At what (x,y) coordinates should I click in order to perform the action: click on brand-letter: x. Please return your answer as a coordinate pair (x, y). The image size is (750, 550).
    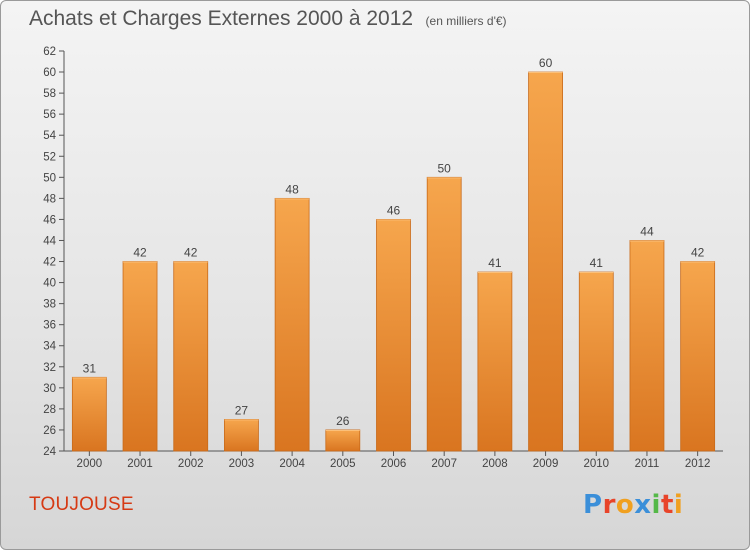
    Looking at the image, I should click on (643, 505).